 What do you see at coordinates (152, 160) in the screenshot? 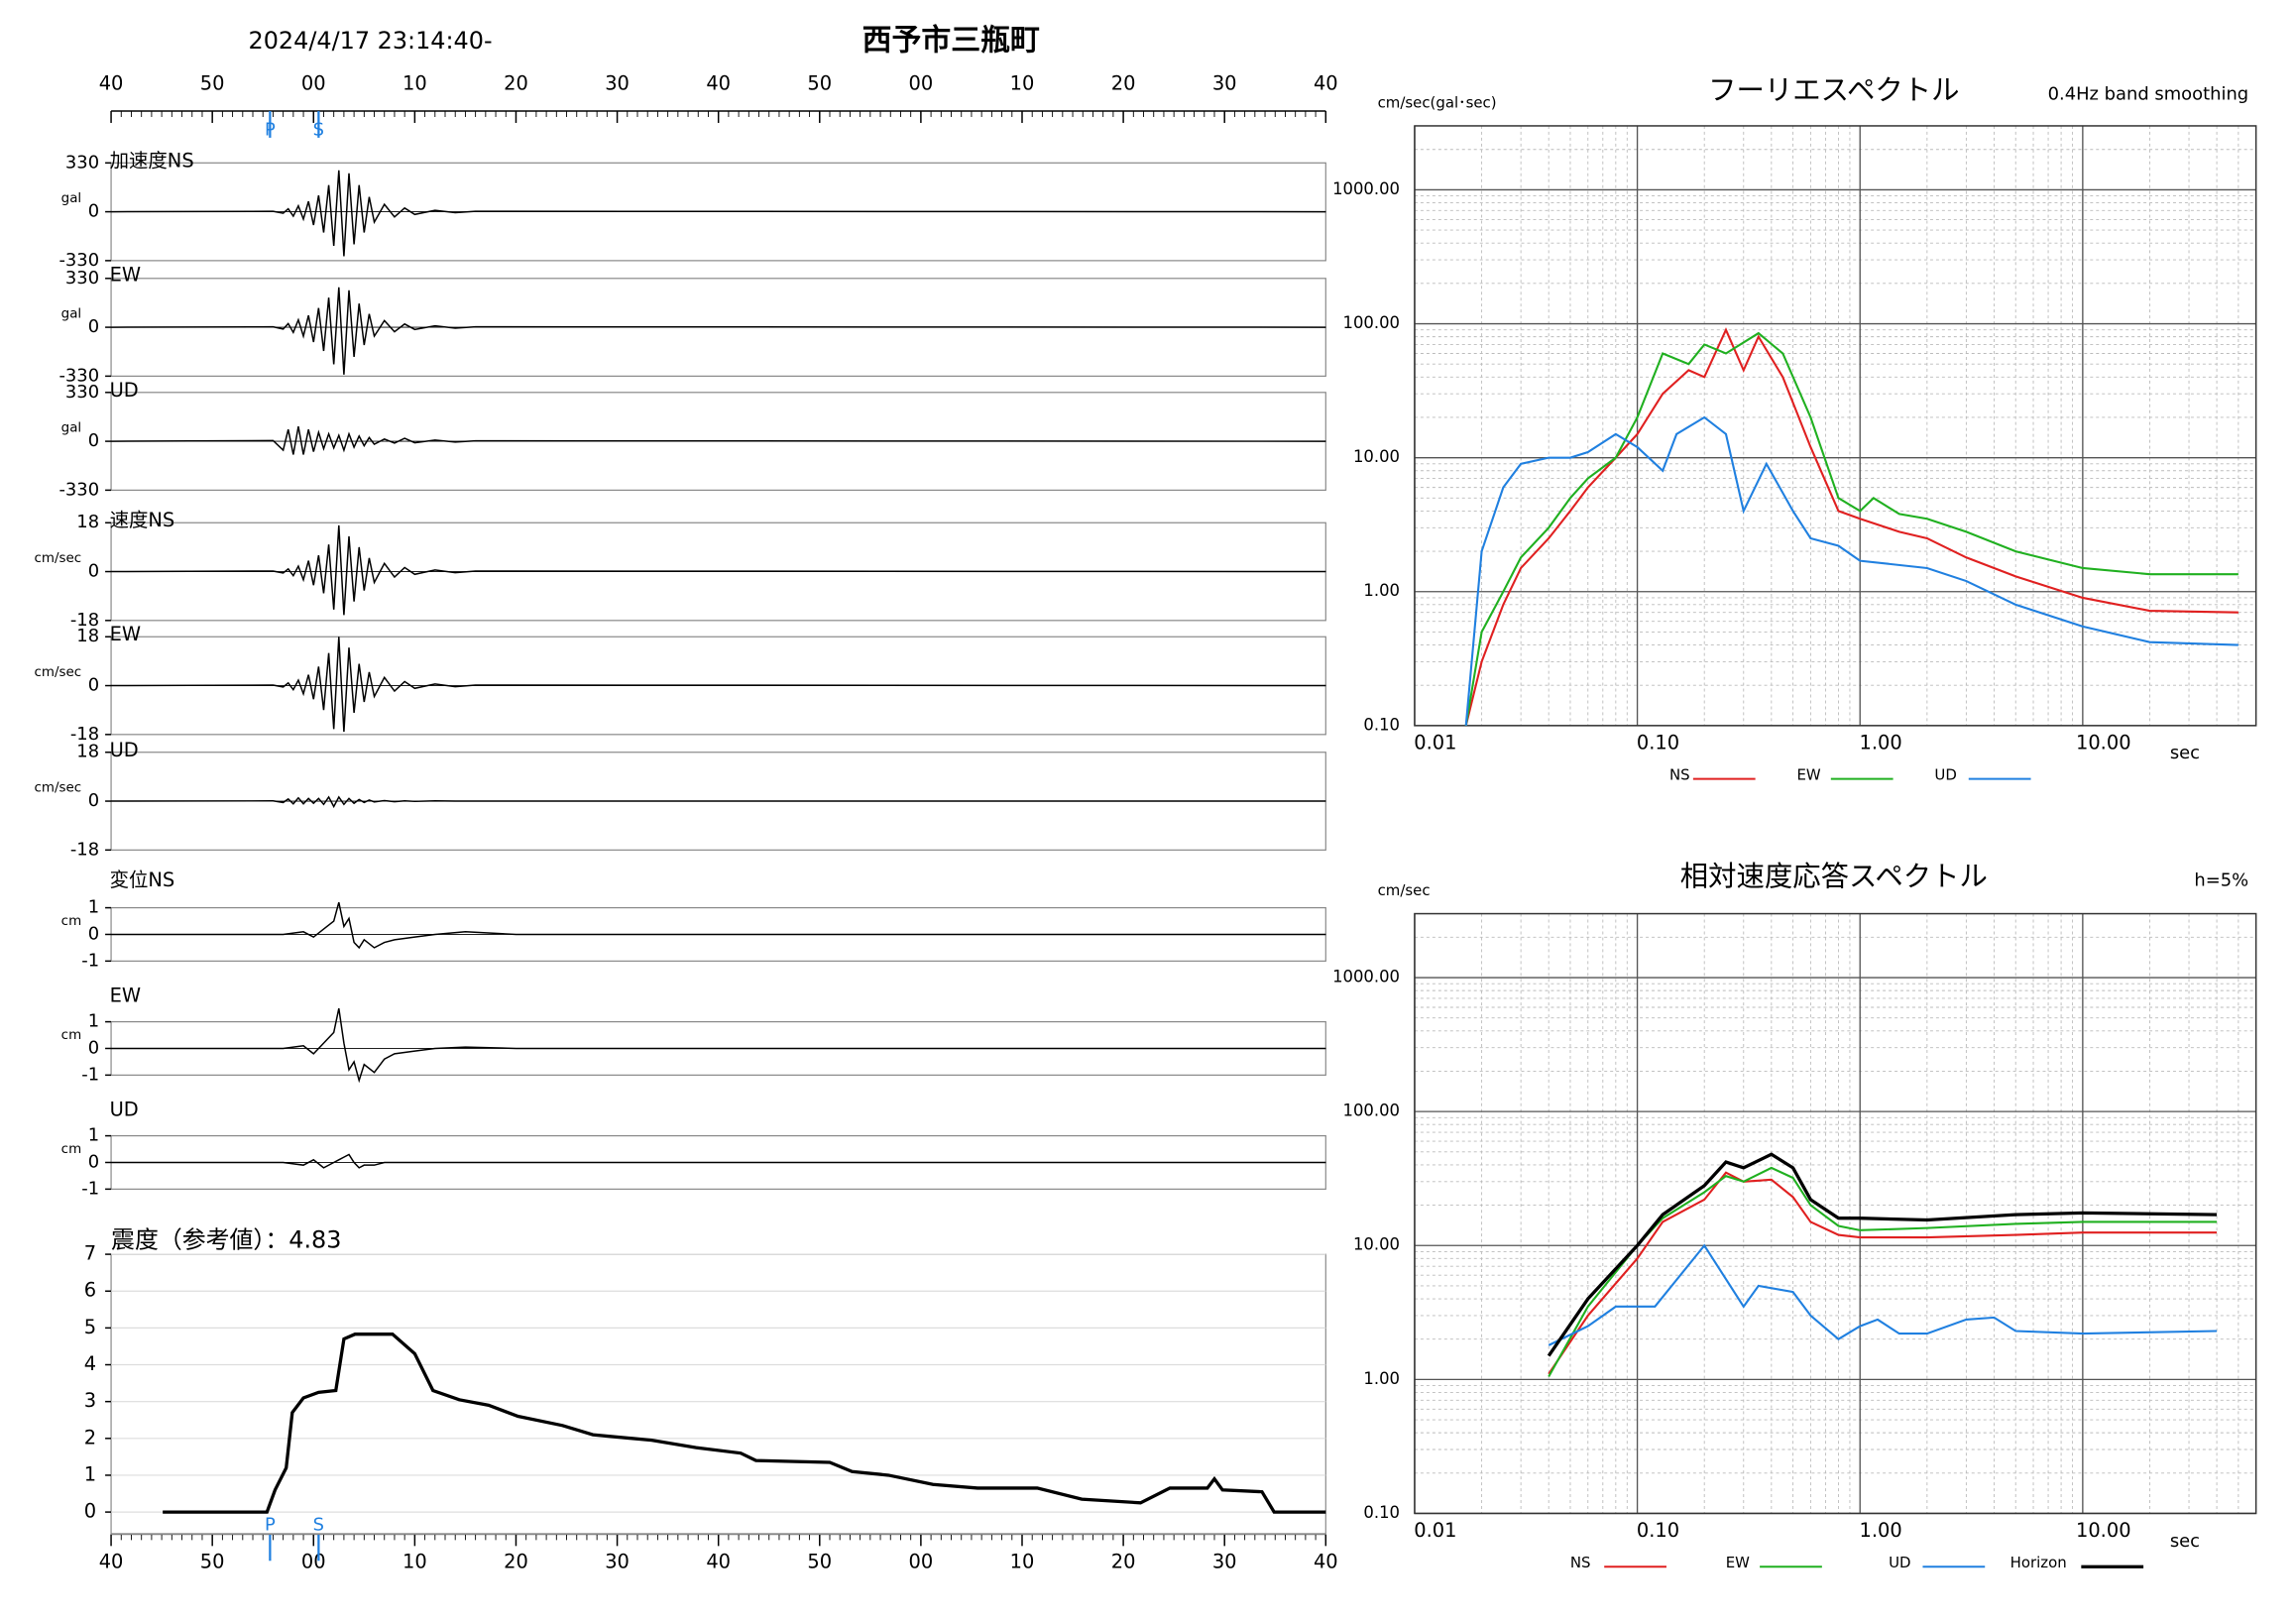
I see `channel-label: 加速度NS` at bounding box center [152, 160].